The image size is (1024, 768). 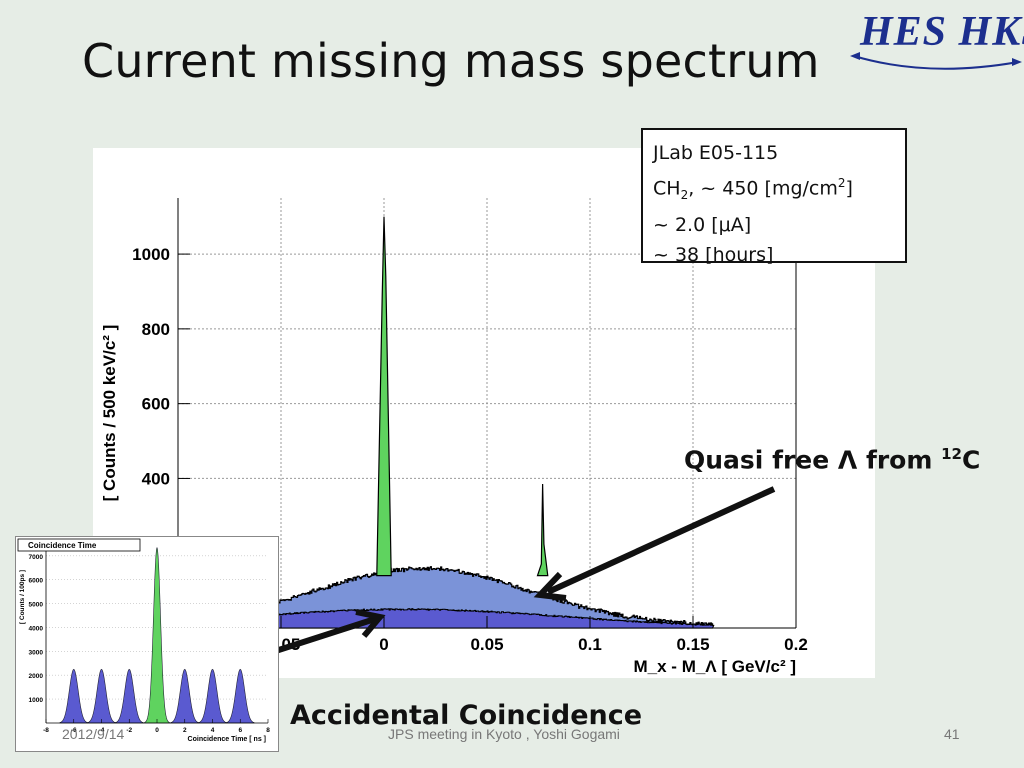 What do you see at coordinates (157, 730) in the screenshot?
I see `inset-x-tick-label: 0` at bounding box center [157, 730].